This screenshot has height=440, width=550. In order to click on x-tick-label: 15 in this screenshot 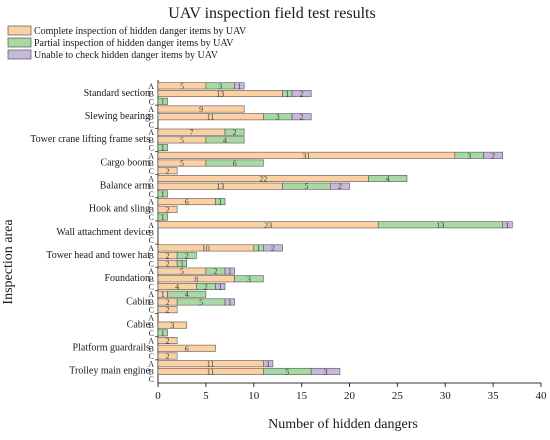, I will do `click(302, 396)`.